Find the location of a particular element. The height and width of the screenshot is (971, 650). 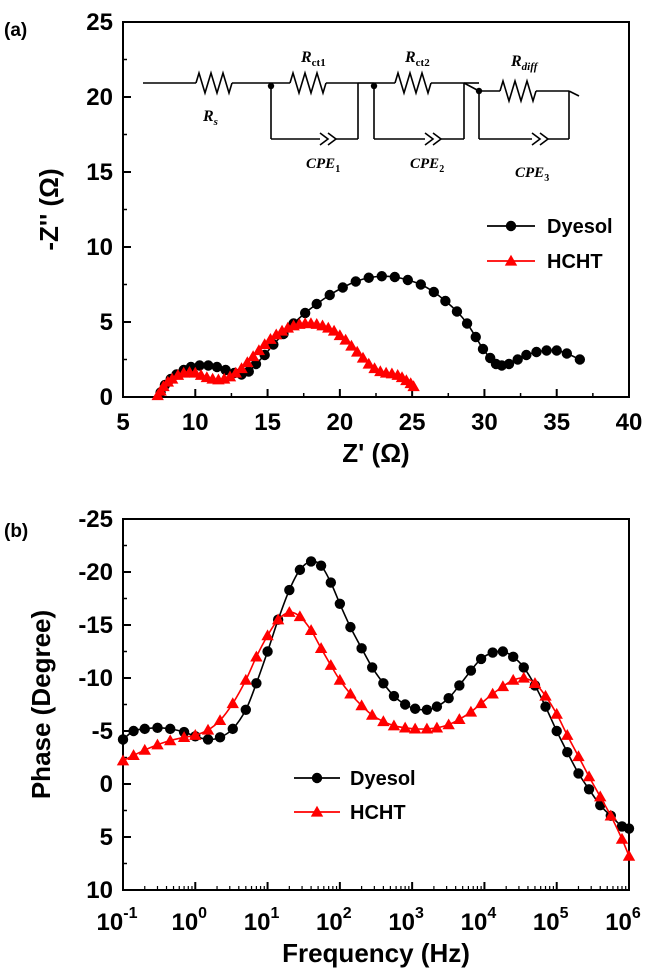

x-tick-label: 10⁵ is located at coordinates (551, 920).